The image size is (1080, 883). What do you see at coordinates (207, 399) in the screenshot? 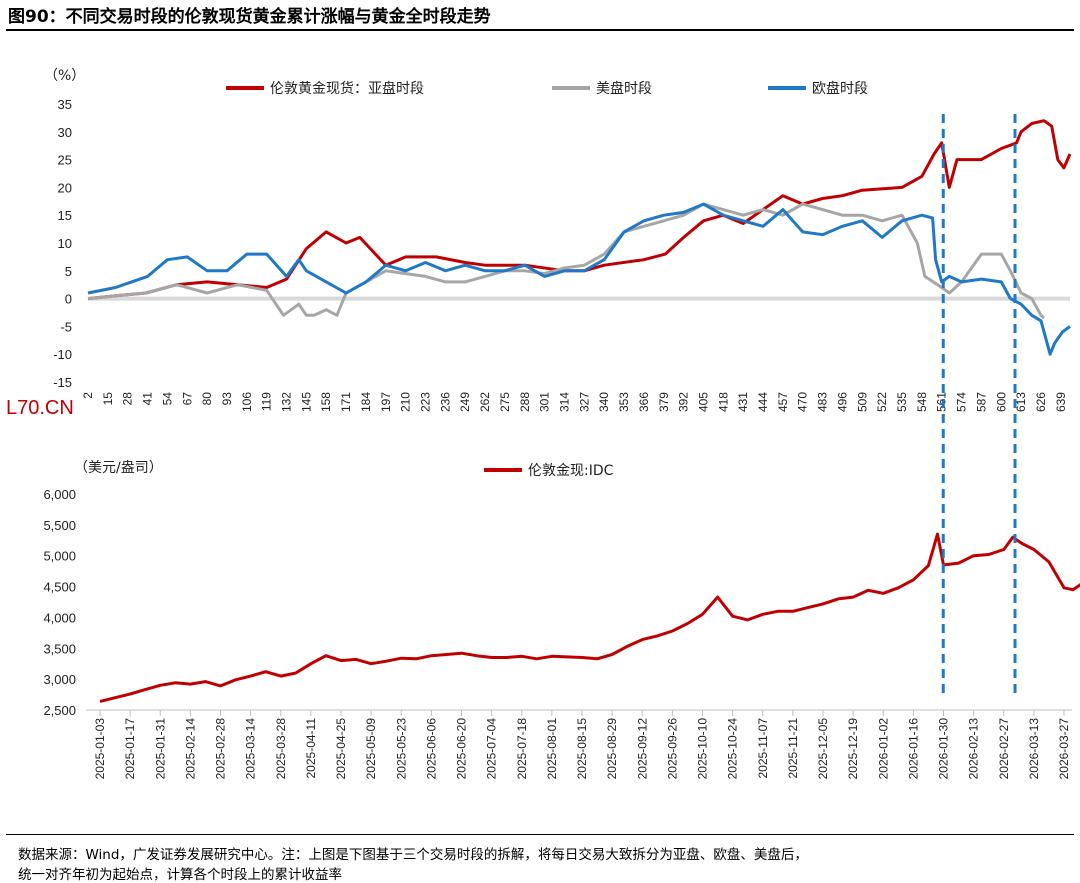
I see `top-x-tick-label: 80` at bounding box center [207, 399].